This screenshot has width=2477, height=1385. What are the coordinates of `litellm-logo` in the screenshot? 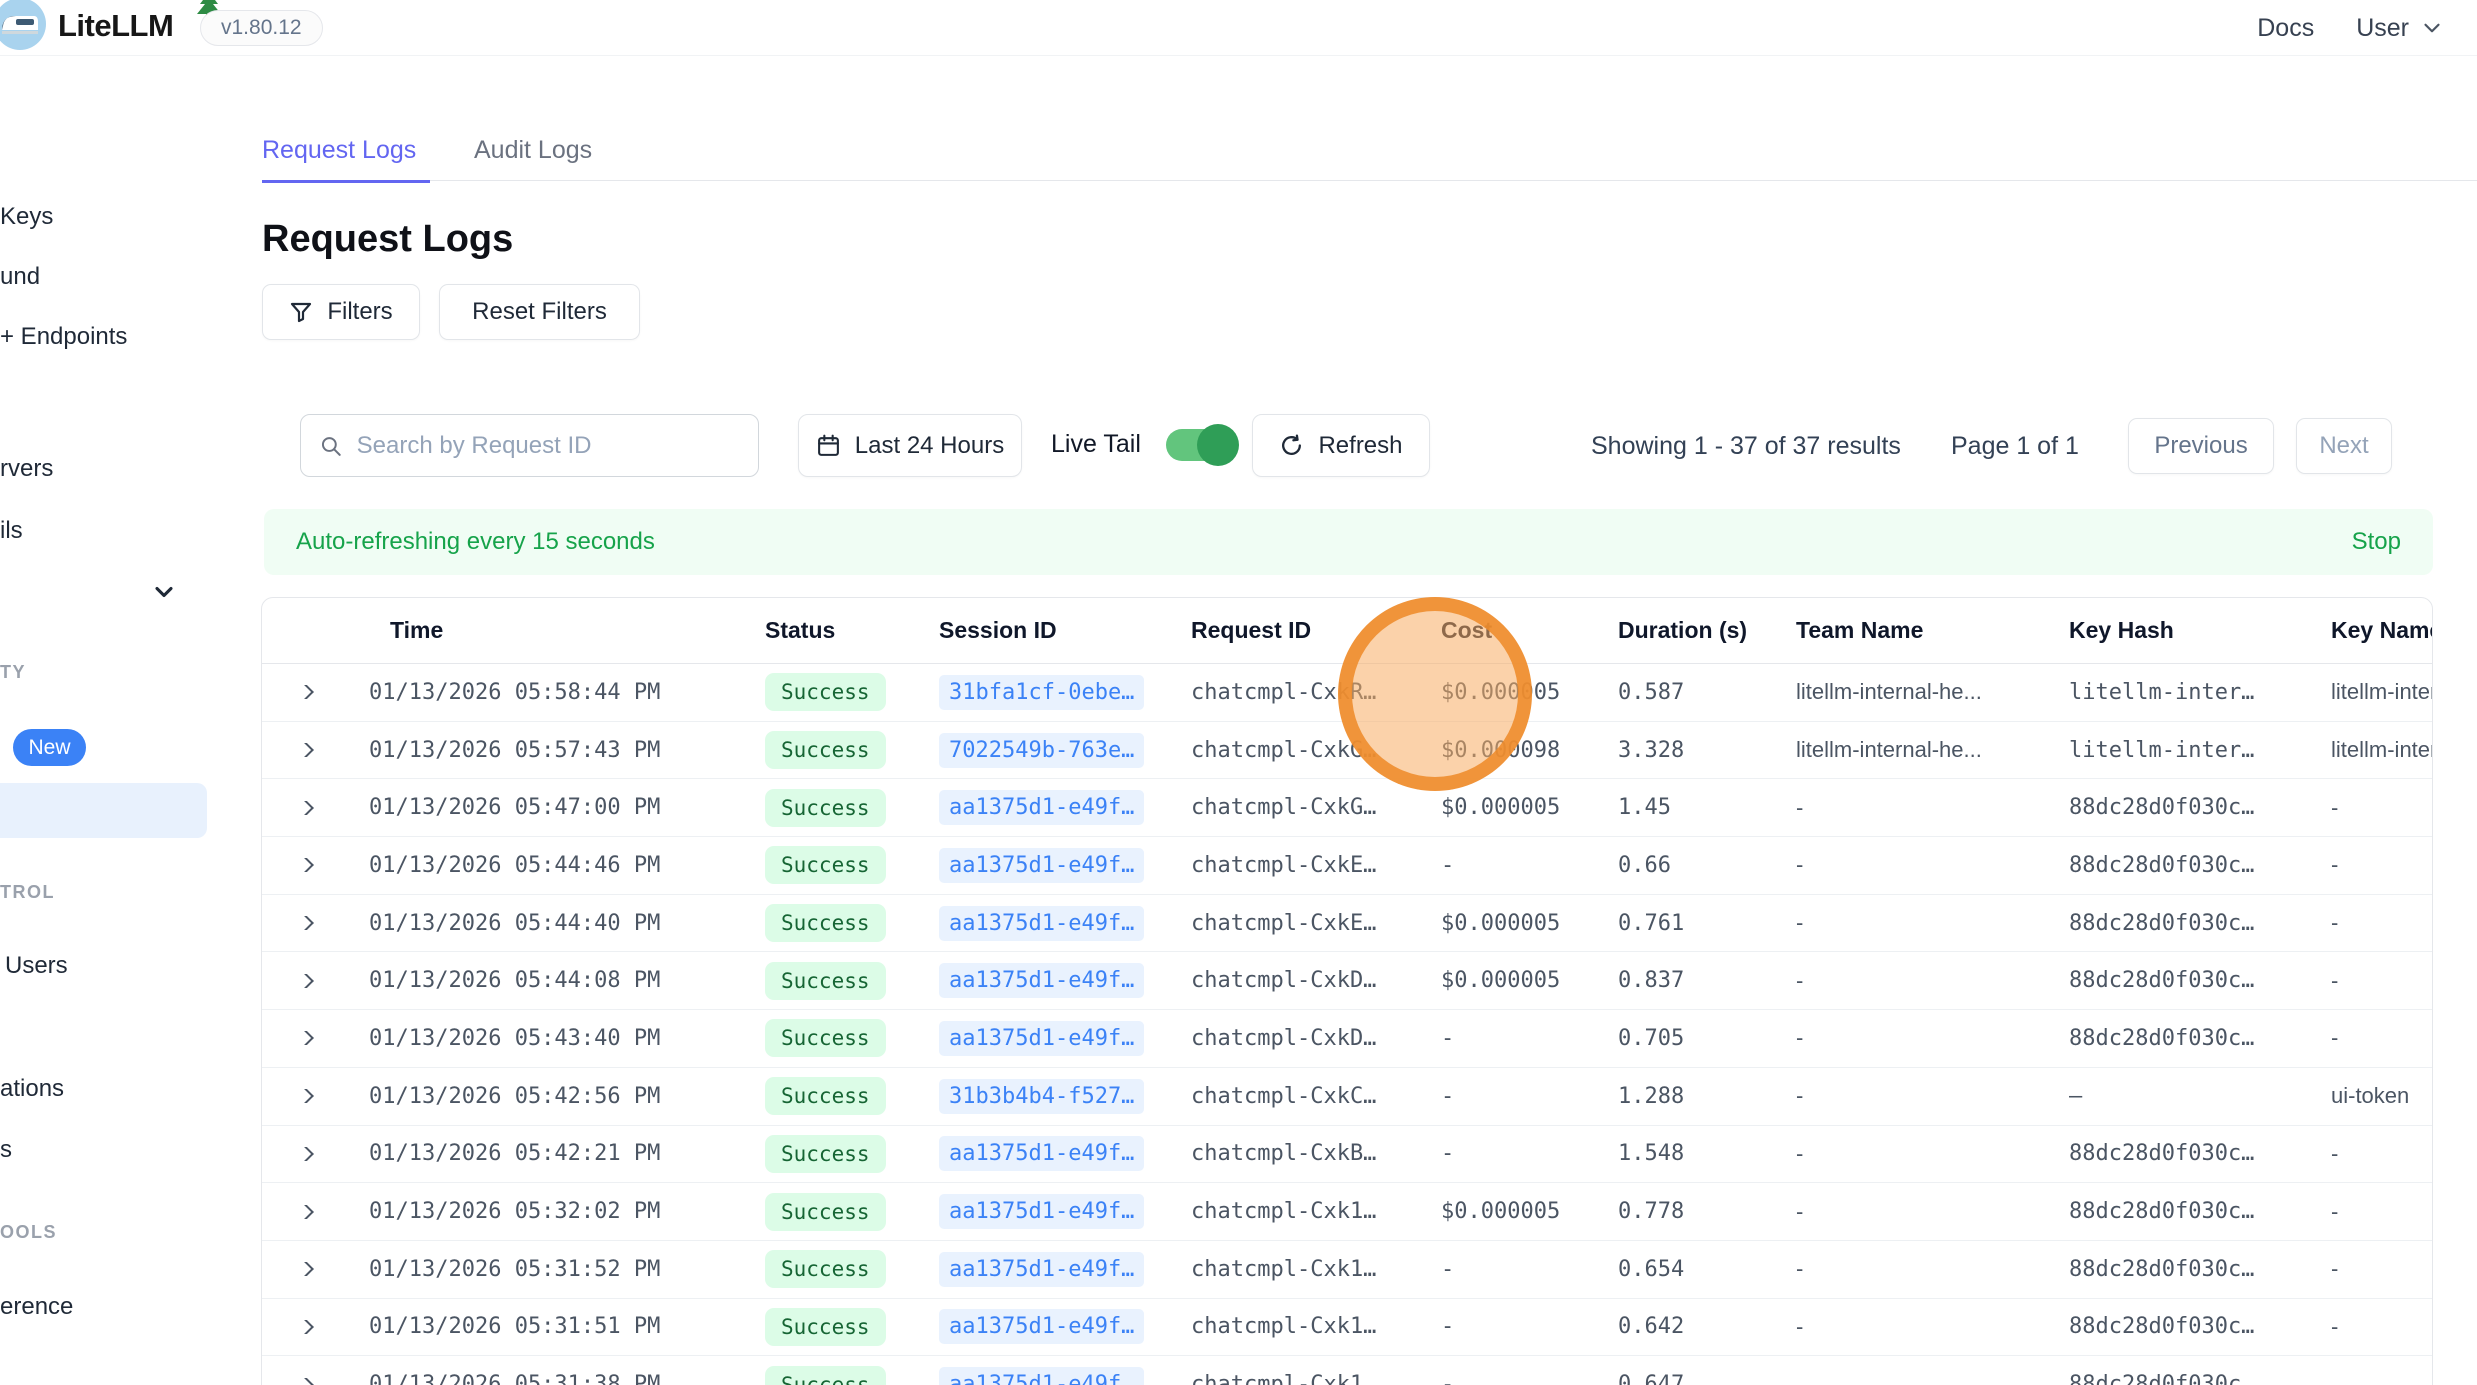 It's located at (23, 25).